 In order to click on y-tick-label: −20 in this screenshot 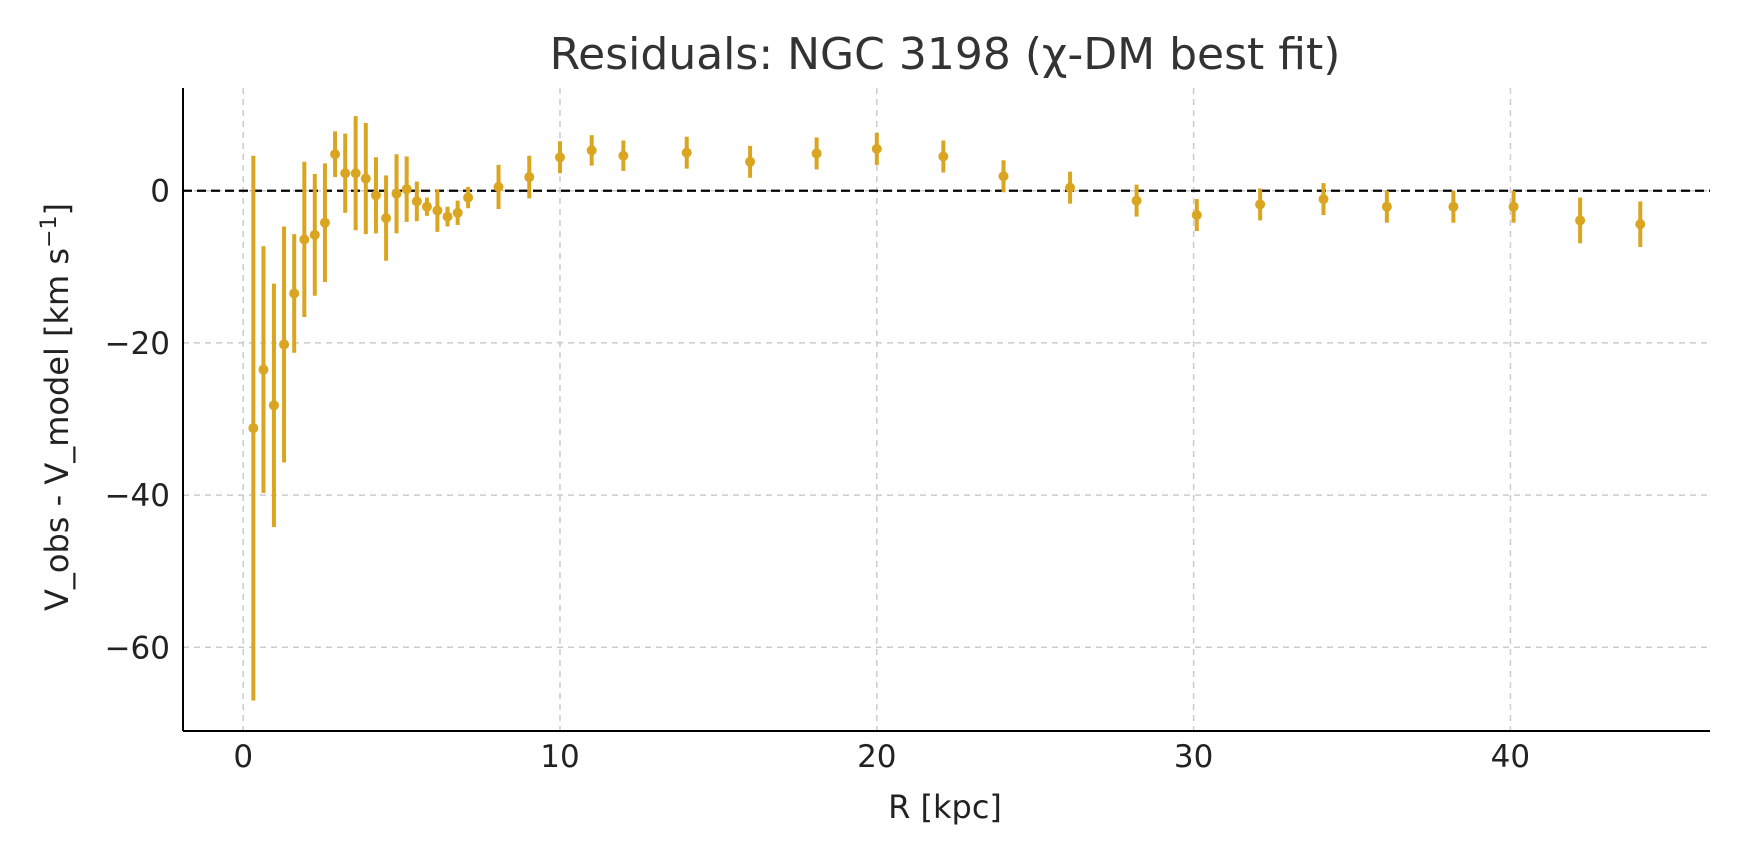, I will do `click(137, 344)`.